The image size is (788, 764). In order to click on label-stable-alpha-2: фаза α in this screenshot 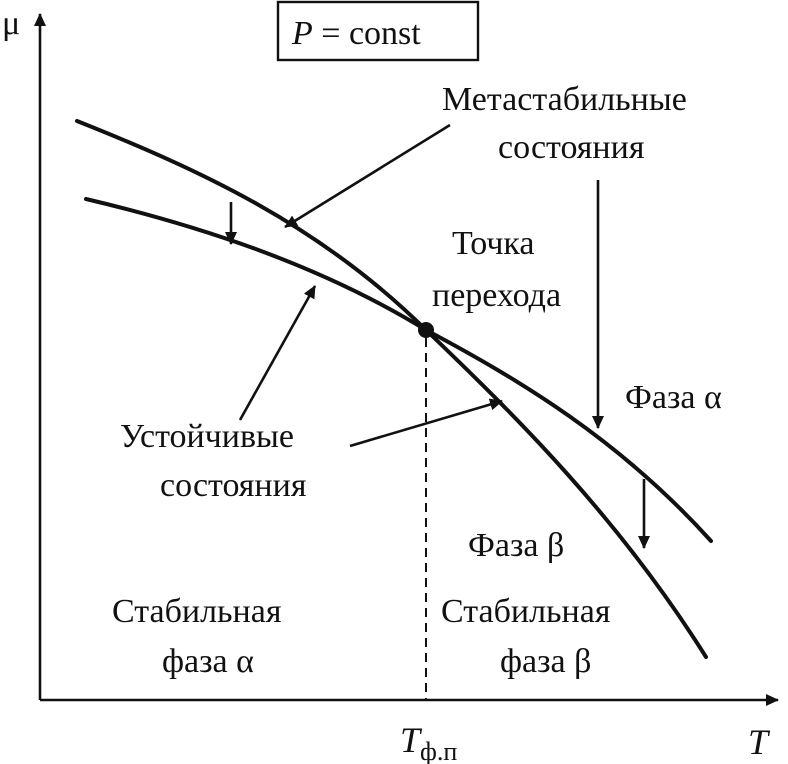, I will do `click(208, 661)`.